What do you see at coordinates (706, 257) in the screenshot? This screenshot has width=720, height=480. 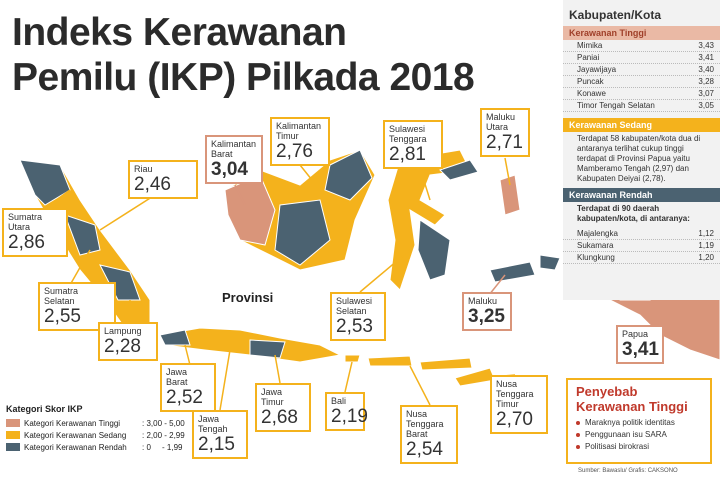 I see `row-score: 1,20` at bounding box center [706, 257].